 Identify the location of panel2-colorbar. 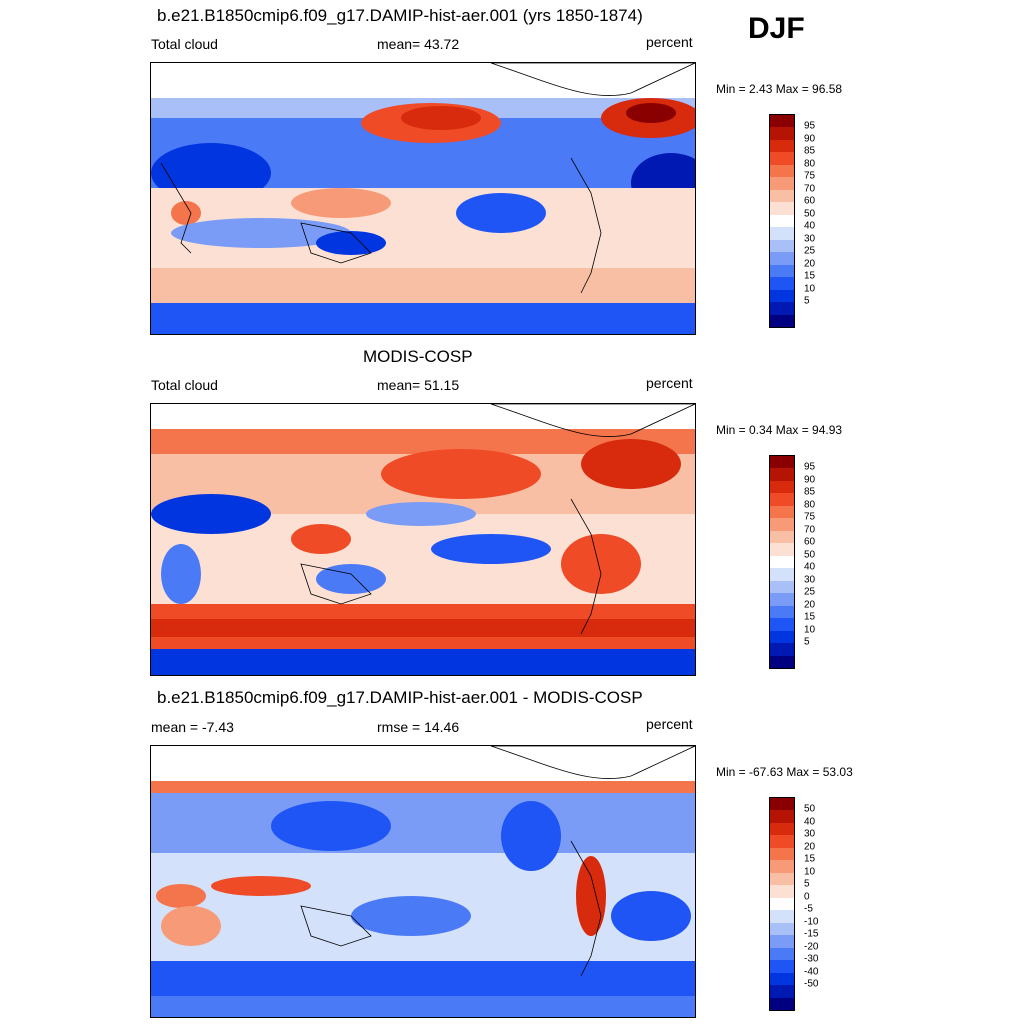
(782, 562).